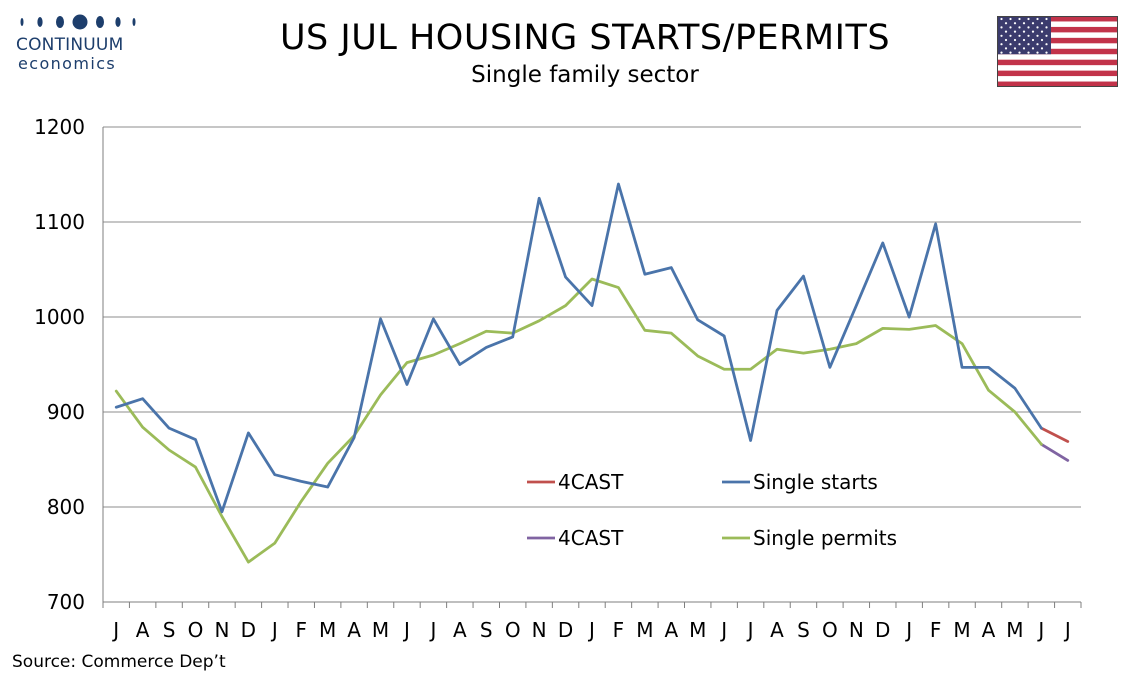 Image resolution: width=1134 pixels, height=680 pixels. I want to click on y-tick-label: 1200, so click(59, 127).